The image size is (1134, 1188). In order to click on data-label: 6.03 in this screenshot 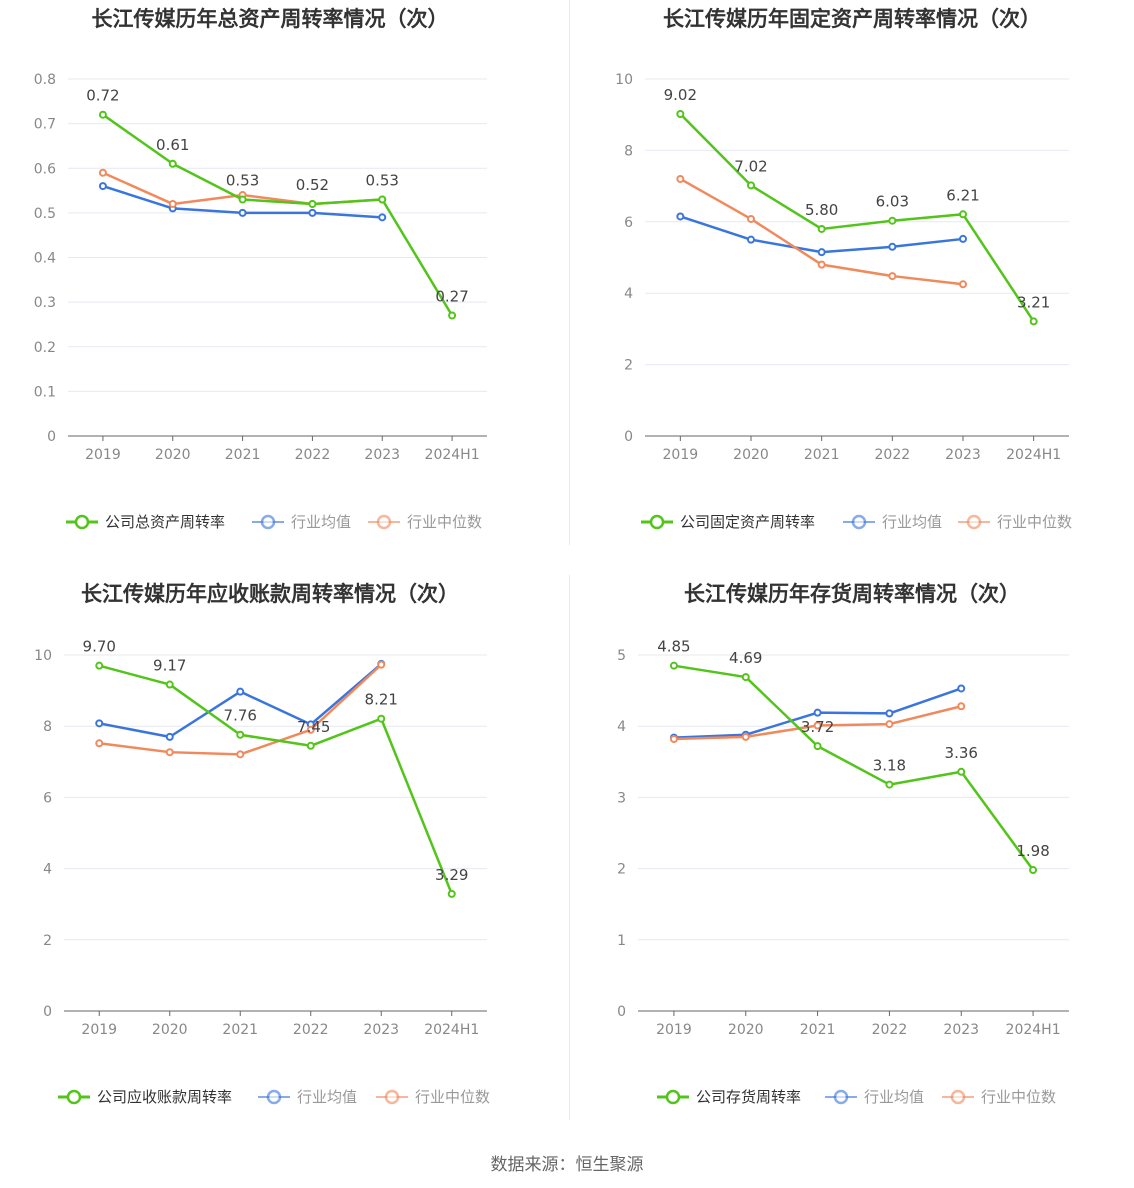, I will do `click(892, 202)`.